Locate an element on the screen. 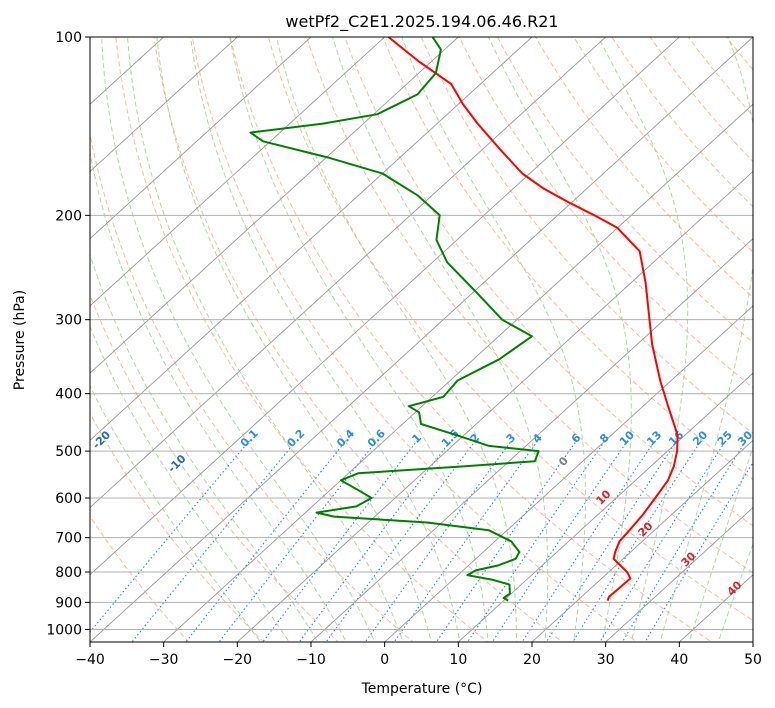 The height and width of the screenshot is (708, 775). x-tick-label: −10 is located at coordinates (311, 660).